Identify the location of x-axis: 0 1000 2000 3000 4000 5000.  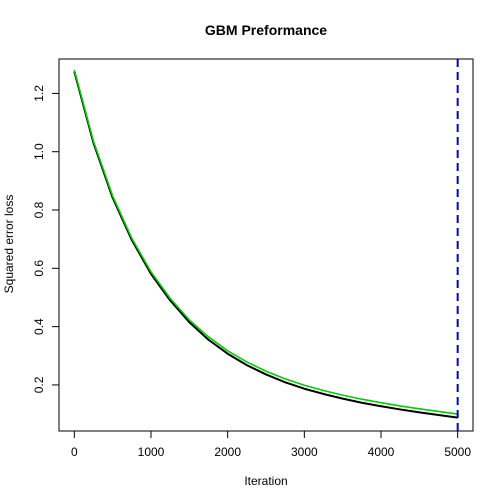
(271, 444).